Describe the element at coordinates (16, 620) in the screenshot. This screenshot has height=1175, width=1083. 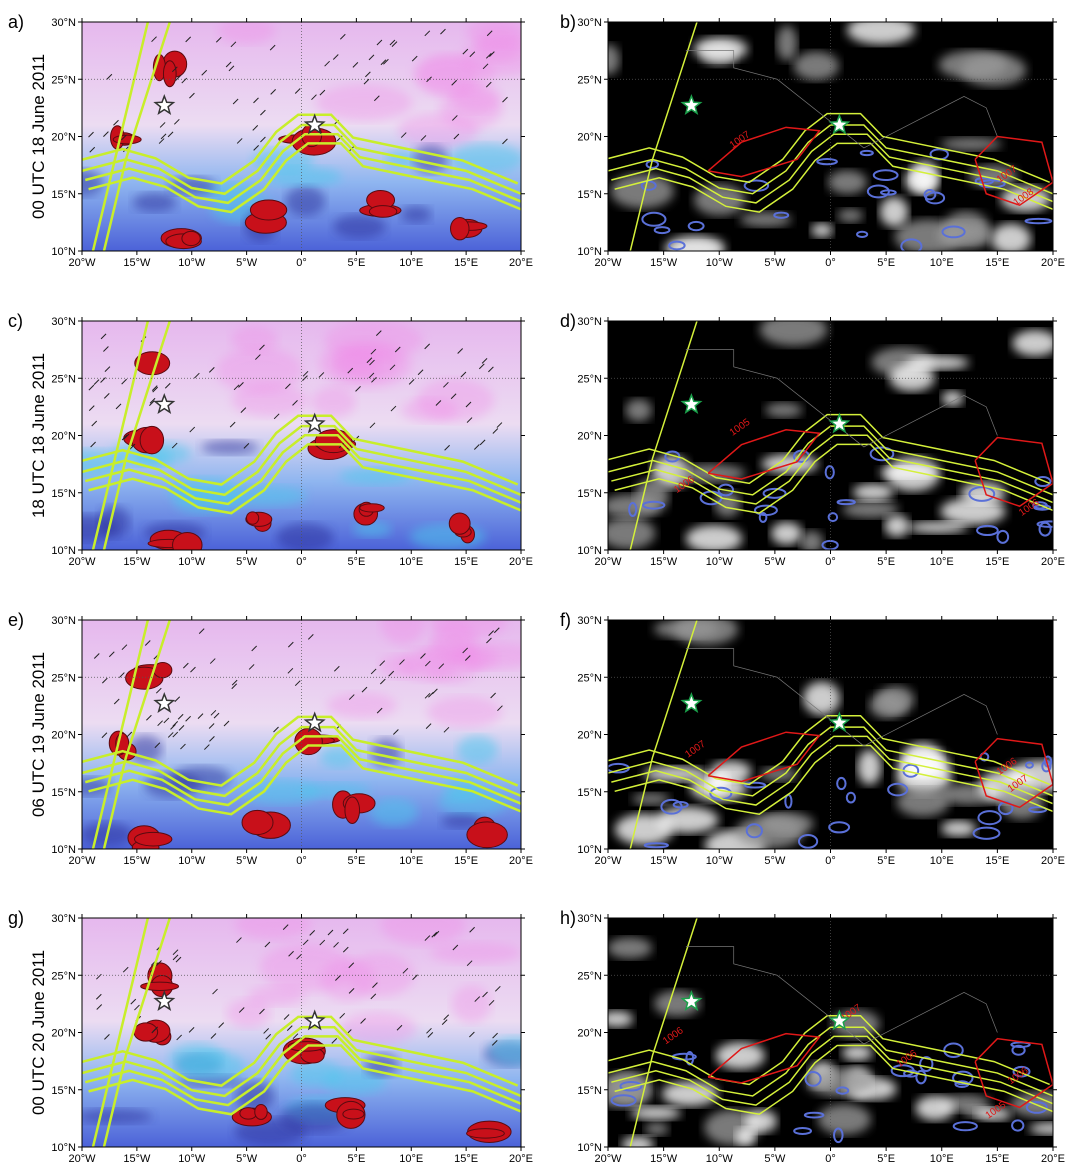
I see `panel-label: e)` at that location.